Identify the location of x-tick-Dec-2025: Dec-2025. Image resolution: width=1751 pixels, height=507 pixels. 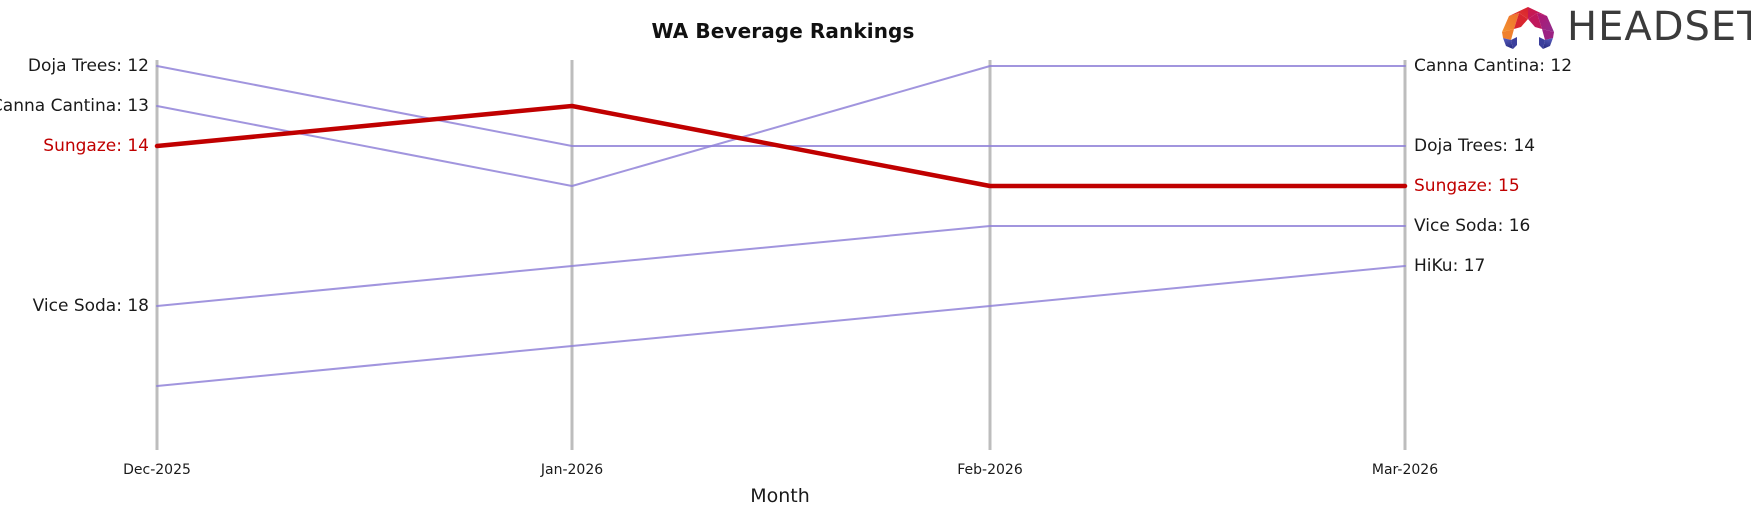
(157, 470).